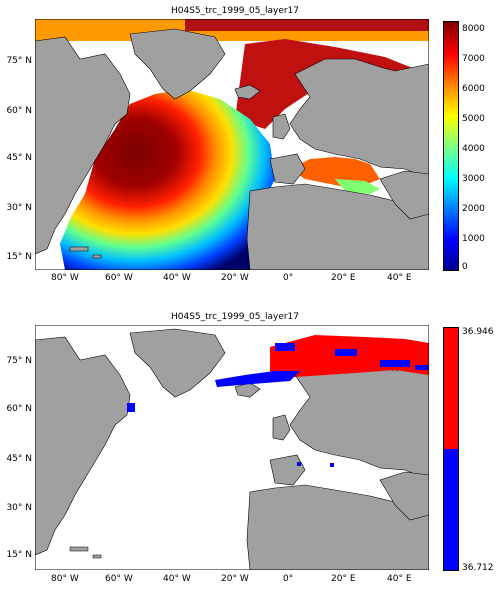  Describe the element at coordinates (19, 61) in the screenshot. I see `top-lat-label-75: 75° N` at that location.